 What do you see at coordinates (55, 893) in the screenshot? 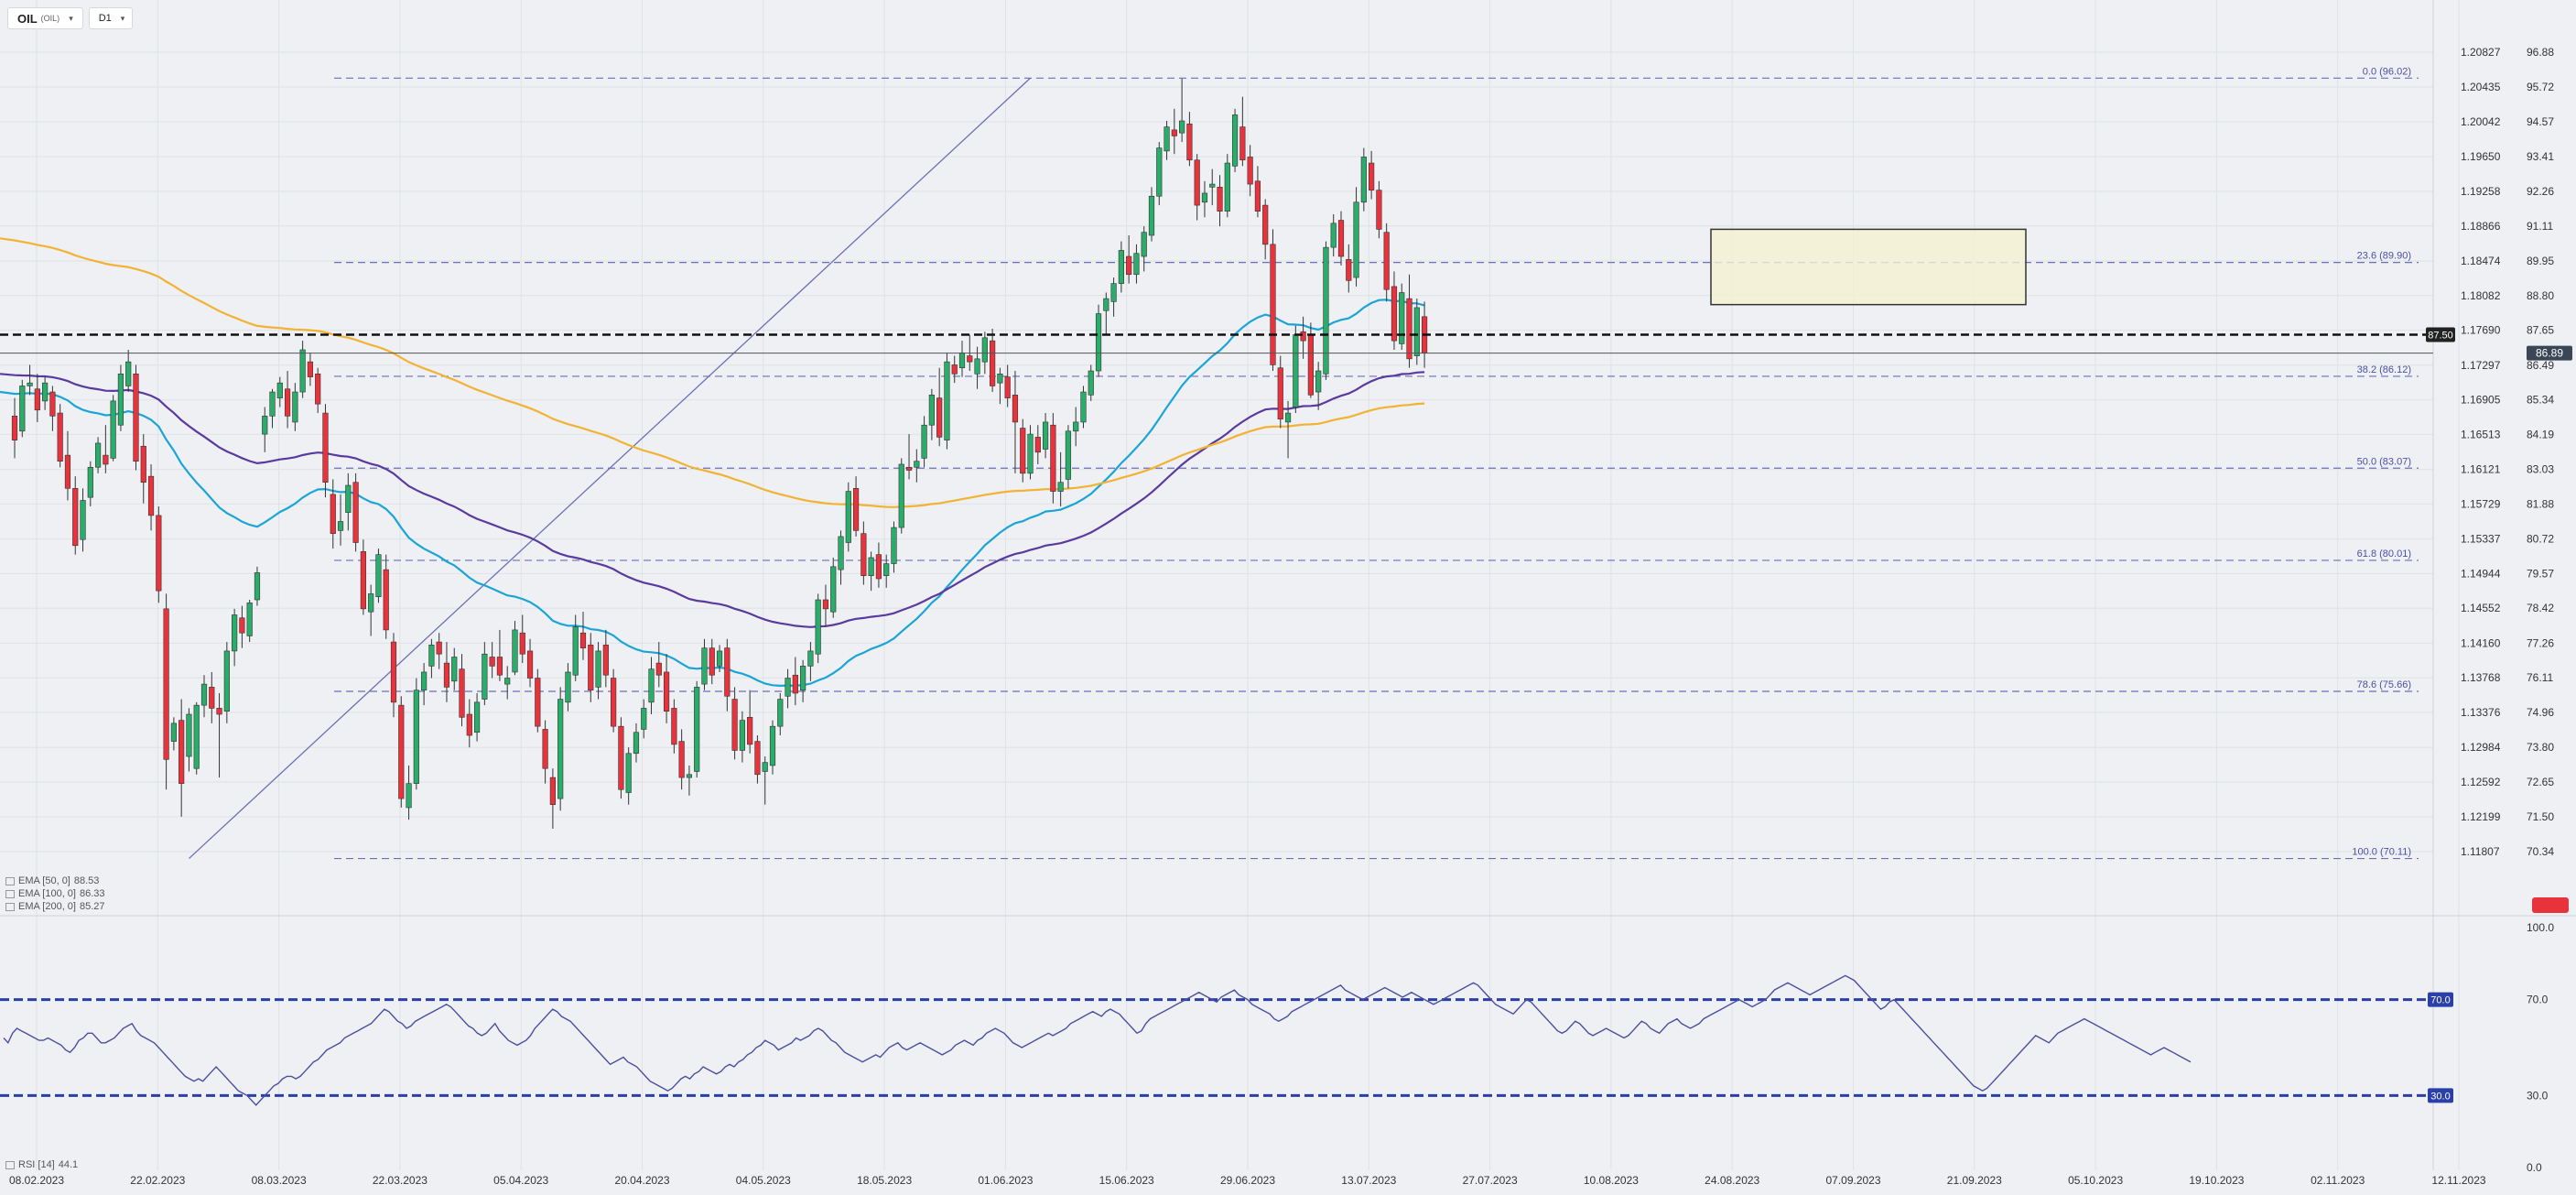
I see `ema100-legend: EMA [100, 0] 86.33` at bounding box center [55, 893].